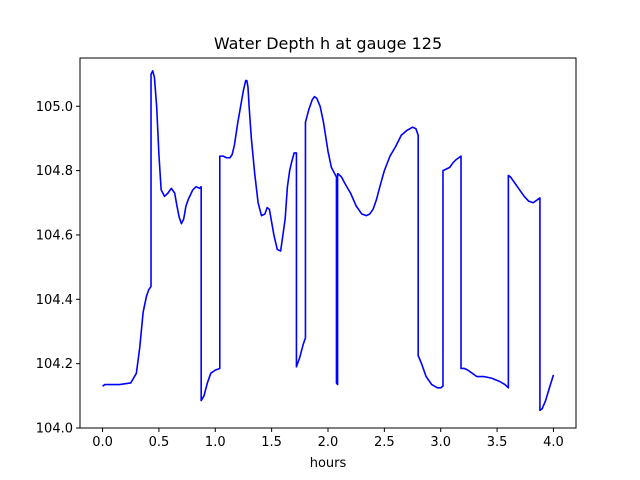 This screenshot has height=480, width=640. What do you see at coordinates (440, 442) in the screenshot?
I see `x-tick-label: 3.0` at bounding box center [440, 442].